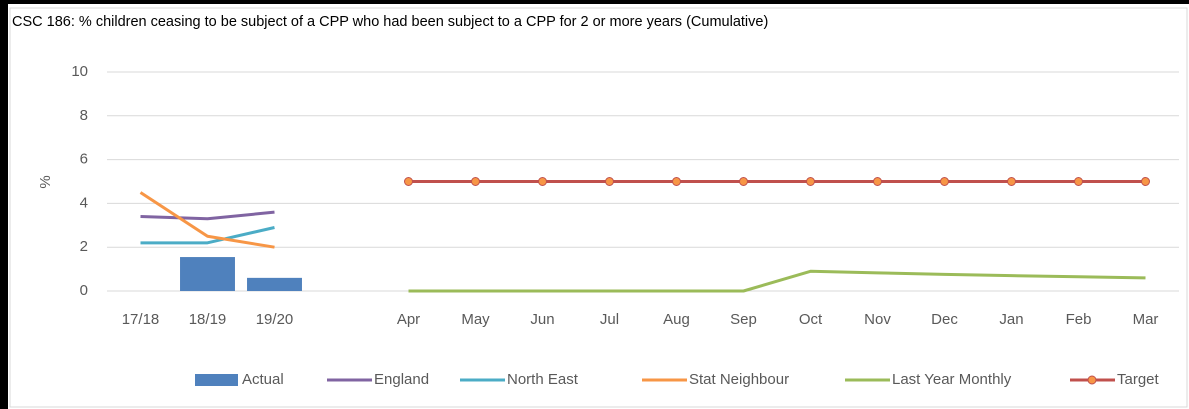 The image size is (1189, 409). I want to click on y-axis-label: %, so click(45, 181).